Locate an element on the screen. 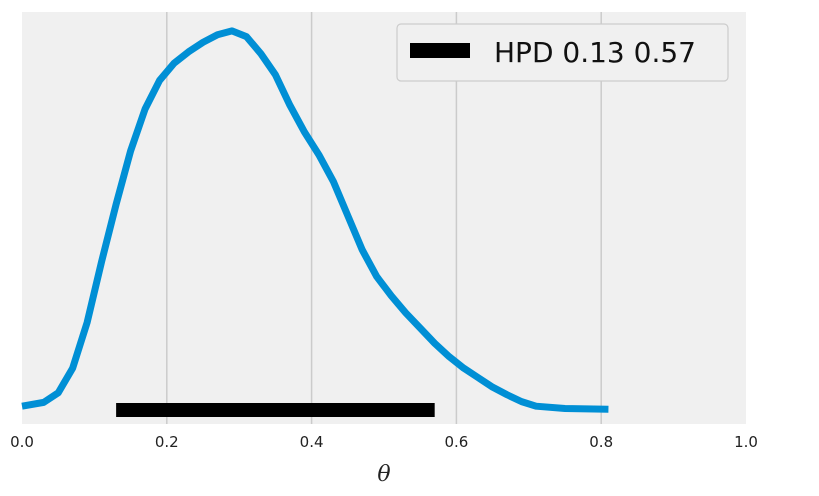  legend-box is located at coordinates (562, 52).